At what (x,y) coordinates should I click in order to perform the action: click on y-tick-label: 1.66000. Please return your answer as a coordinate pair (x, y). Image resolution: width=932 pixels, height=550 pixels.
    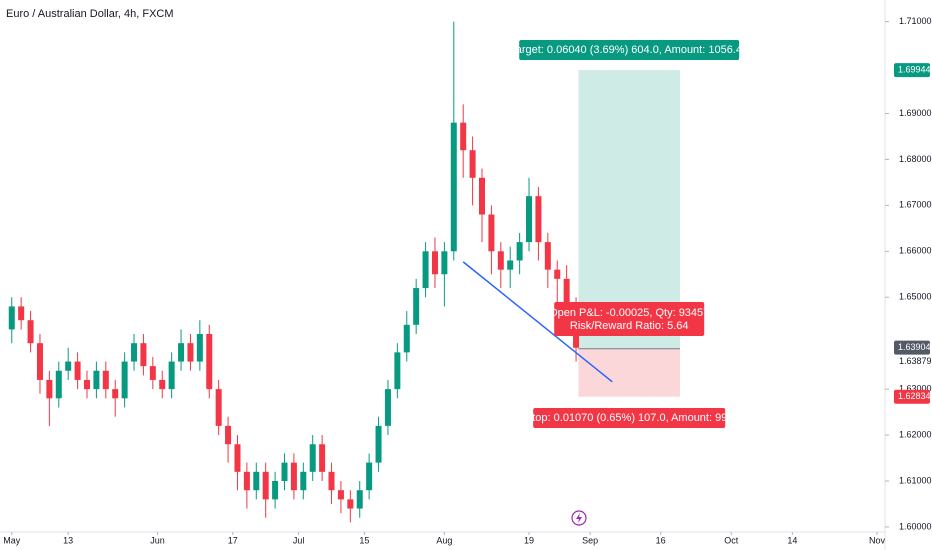
    Looking at the image, I should click on (915, 251).